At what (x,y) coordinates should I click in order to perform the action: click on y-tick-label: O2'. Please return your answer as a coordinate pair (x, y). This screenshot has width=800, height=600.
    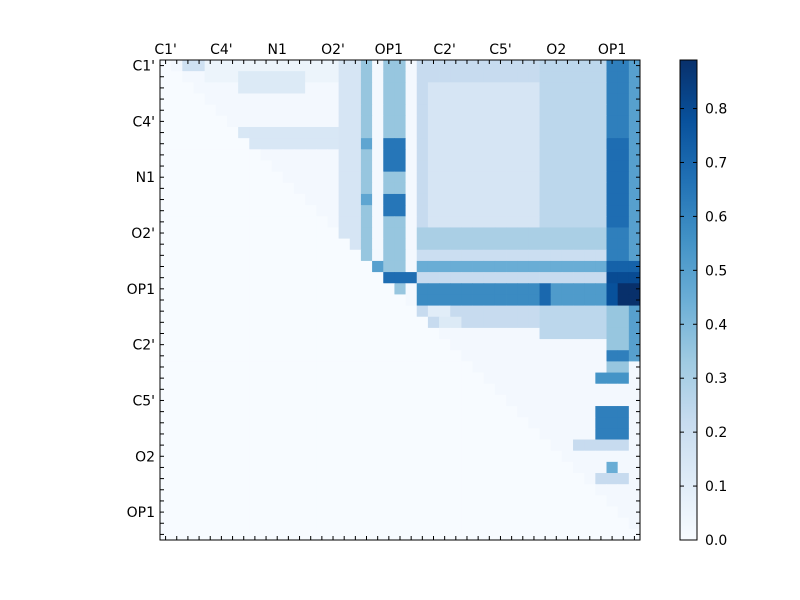
    Looking at the image, I should click on (143, 234).